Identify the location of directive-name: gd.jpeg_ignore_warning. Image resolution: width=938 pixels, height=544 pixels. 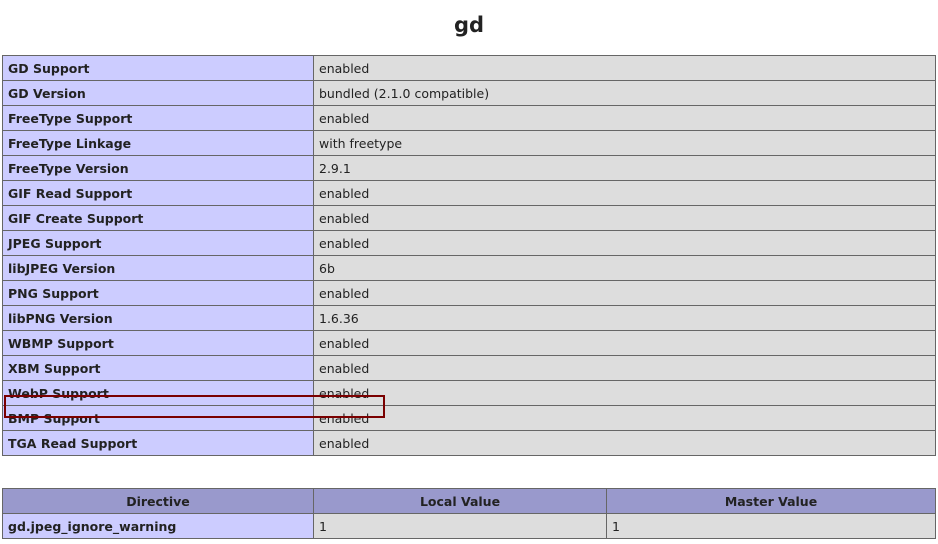
(158, 526).